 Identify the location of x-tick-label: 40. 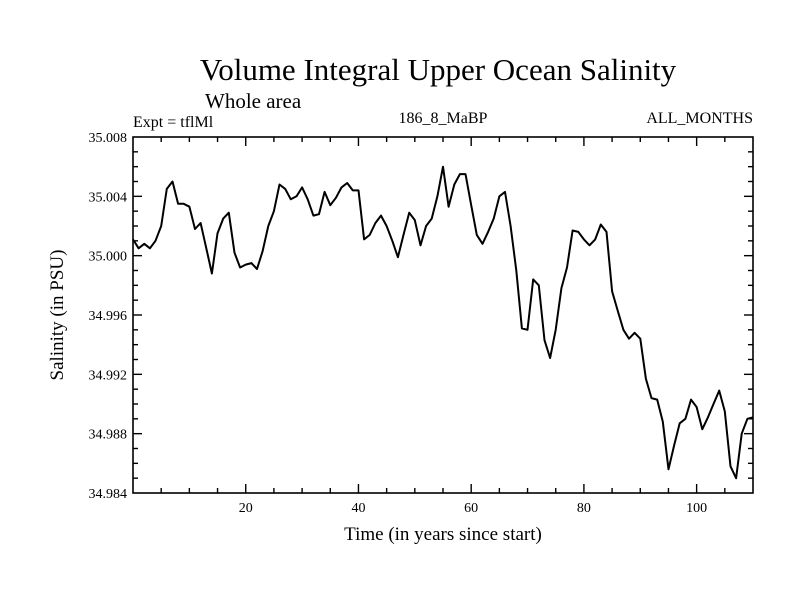
(358, 508).